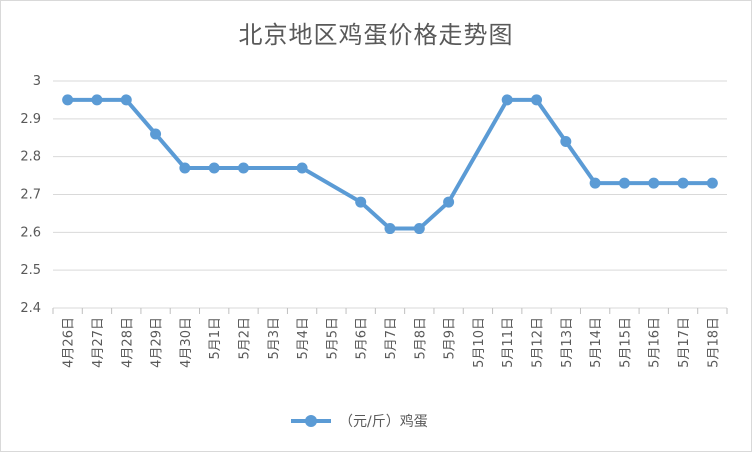 This screenshot has height=452, width=752. What do you see at coordinates (30, 195) in the screenshot?
I see `y-tick-label: 2.7` at bounding box center [30, 195].